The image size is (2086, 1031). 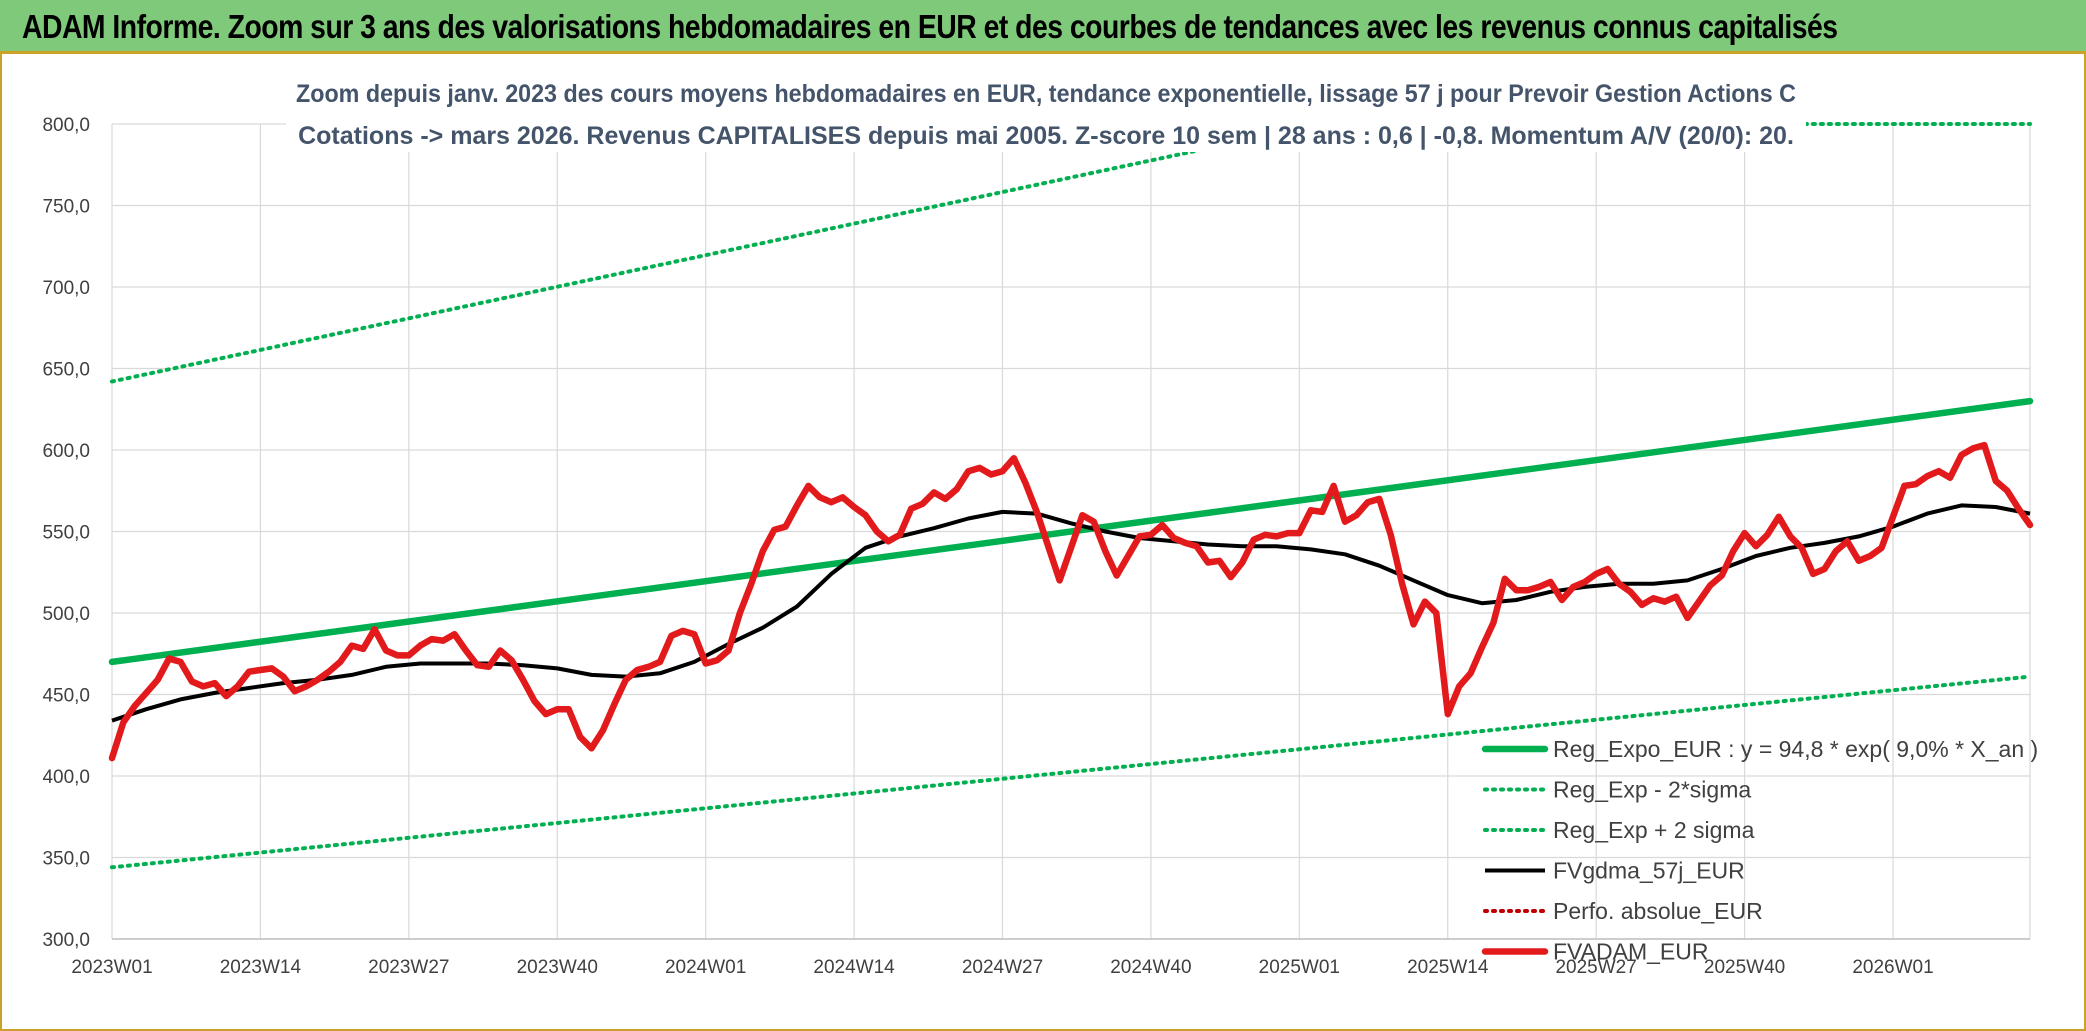 What do you see at coordinates (66, 859) in the screenshot?
I see `y-tick-label: 350,0` at bounding box center [66, 859].